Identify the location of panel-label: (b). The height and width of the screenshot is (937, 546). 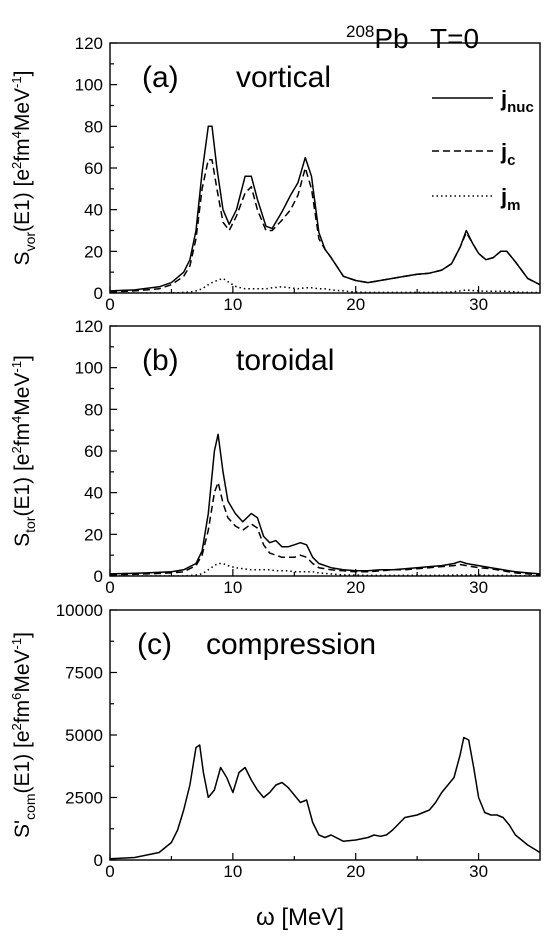
(160, 360).